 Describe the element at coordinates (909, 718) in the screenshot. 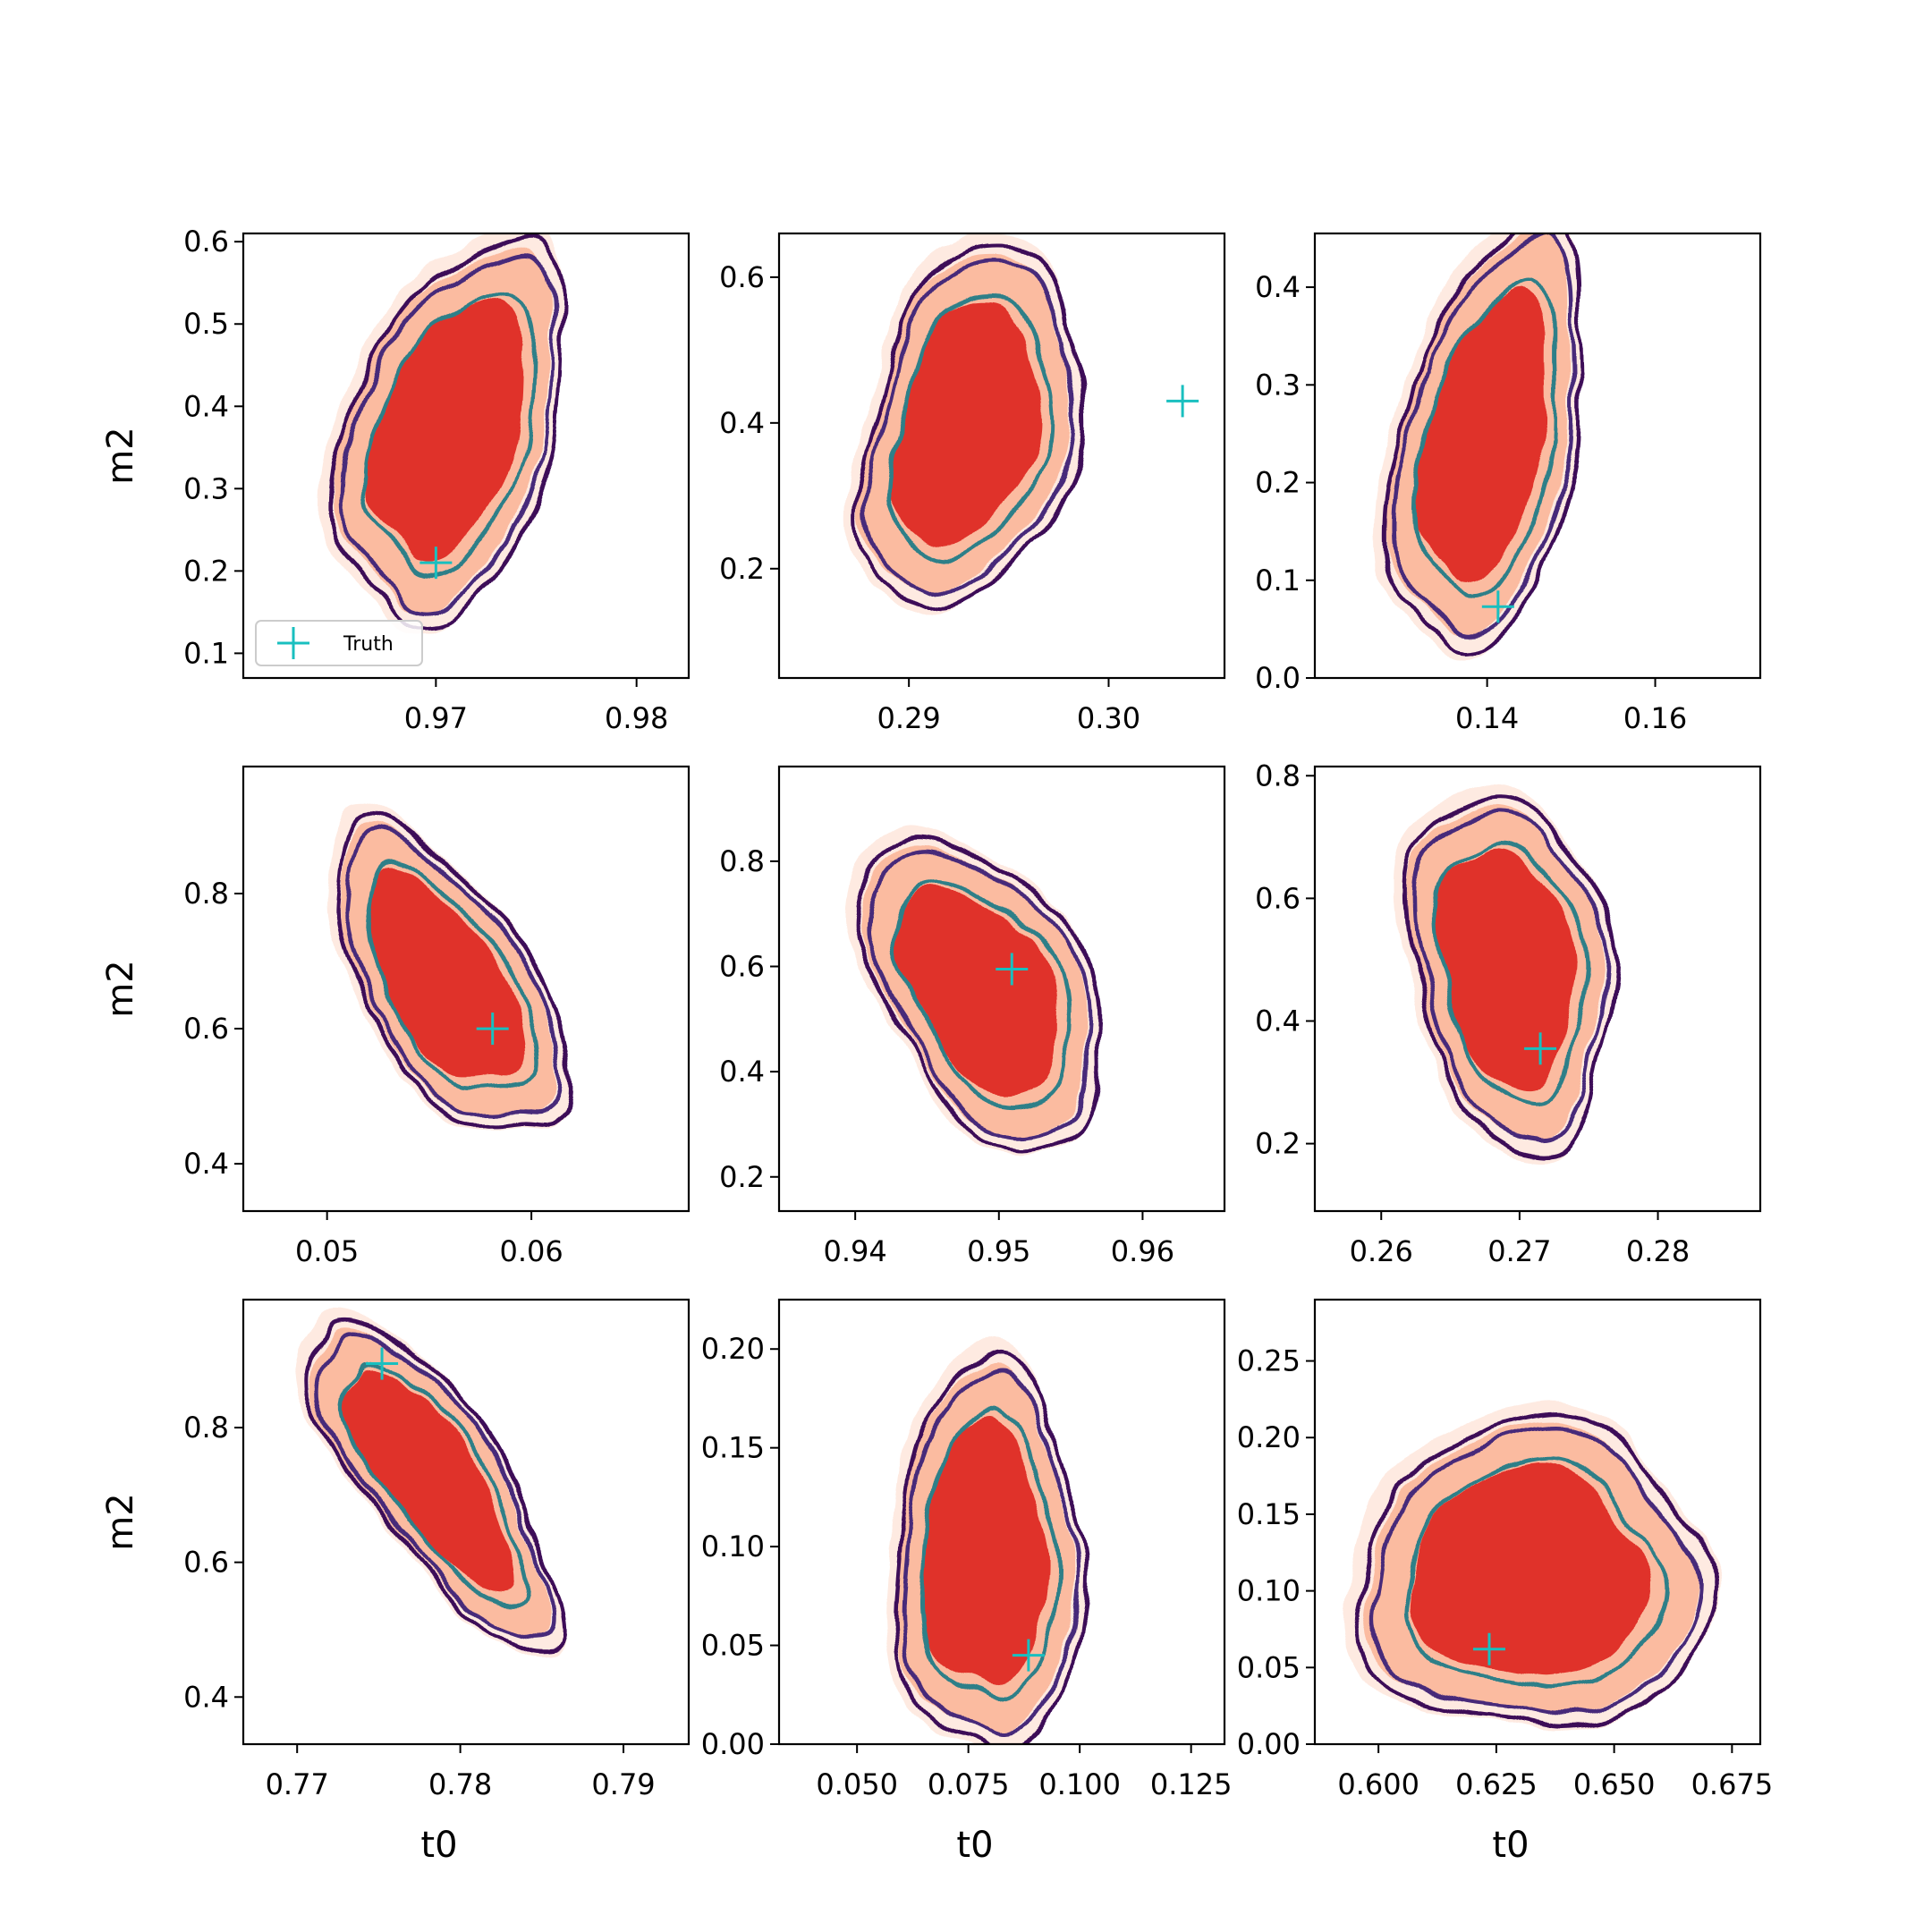

I see `x-tick-label: 0.29` at that location.